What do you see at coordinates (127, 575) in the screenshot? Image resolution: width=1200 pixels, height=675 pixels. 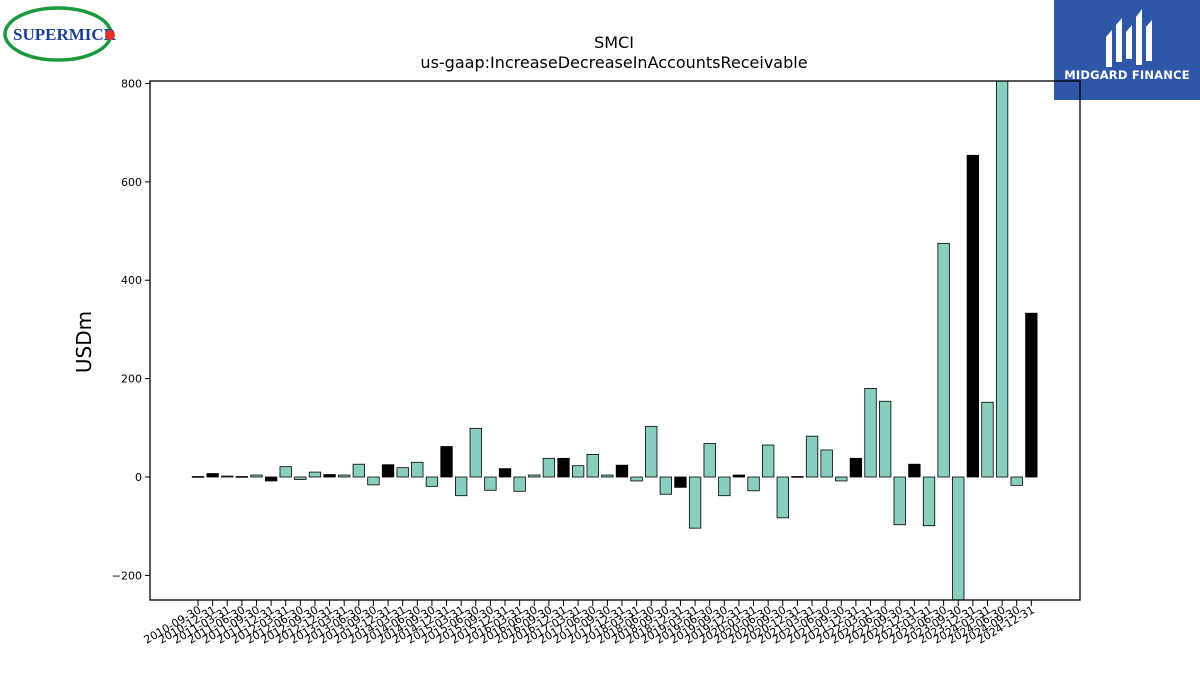 I see `y-tick-label: −200` at bounding box center [127, 575].